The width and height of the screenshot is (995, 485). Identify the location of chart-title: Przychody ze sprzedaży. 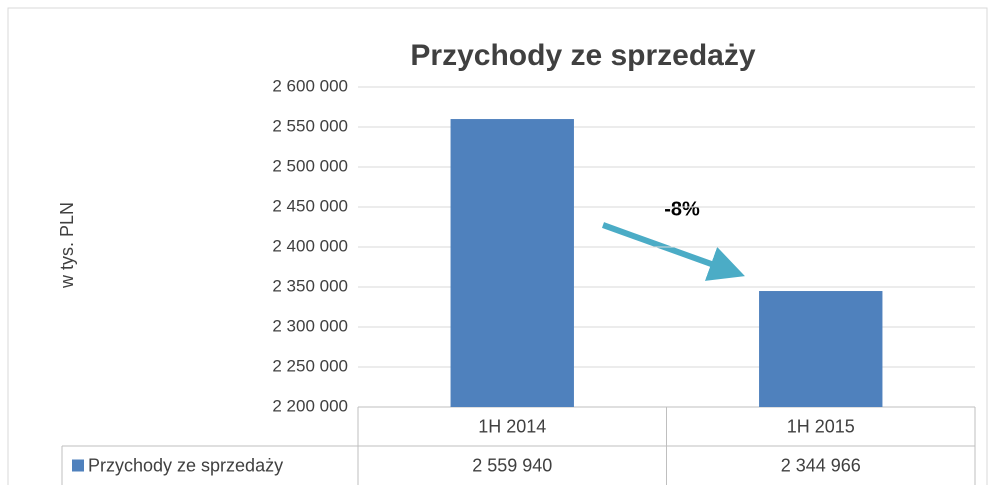
(582, 55).